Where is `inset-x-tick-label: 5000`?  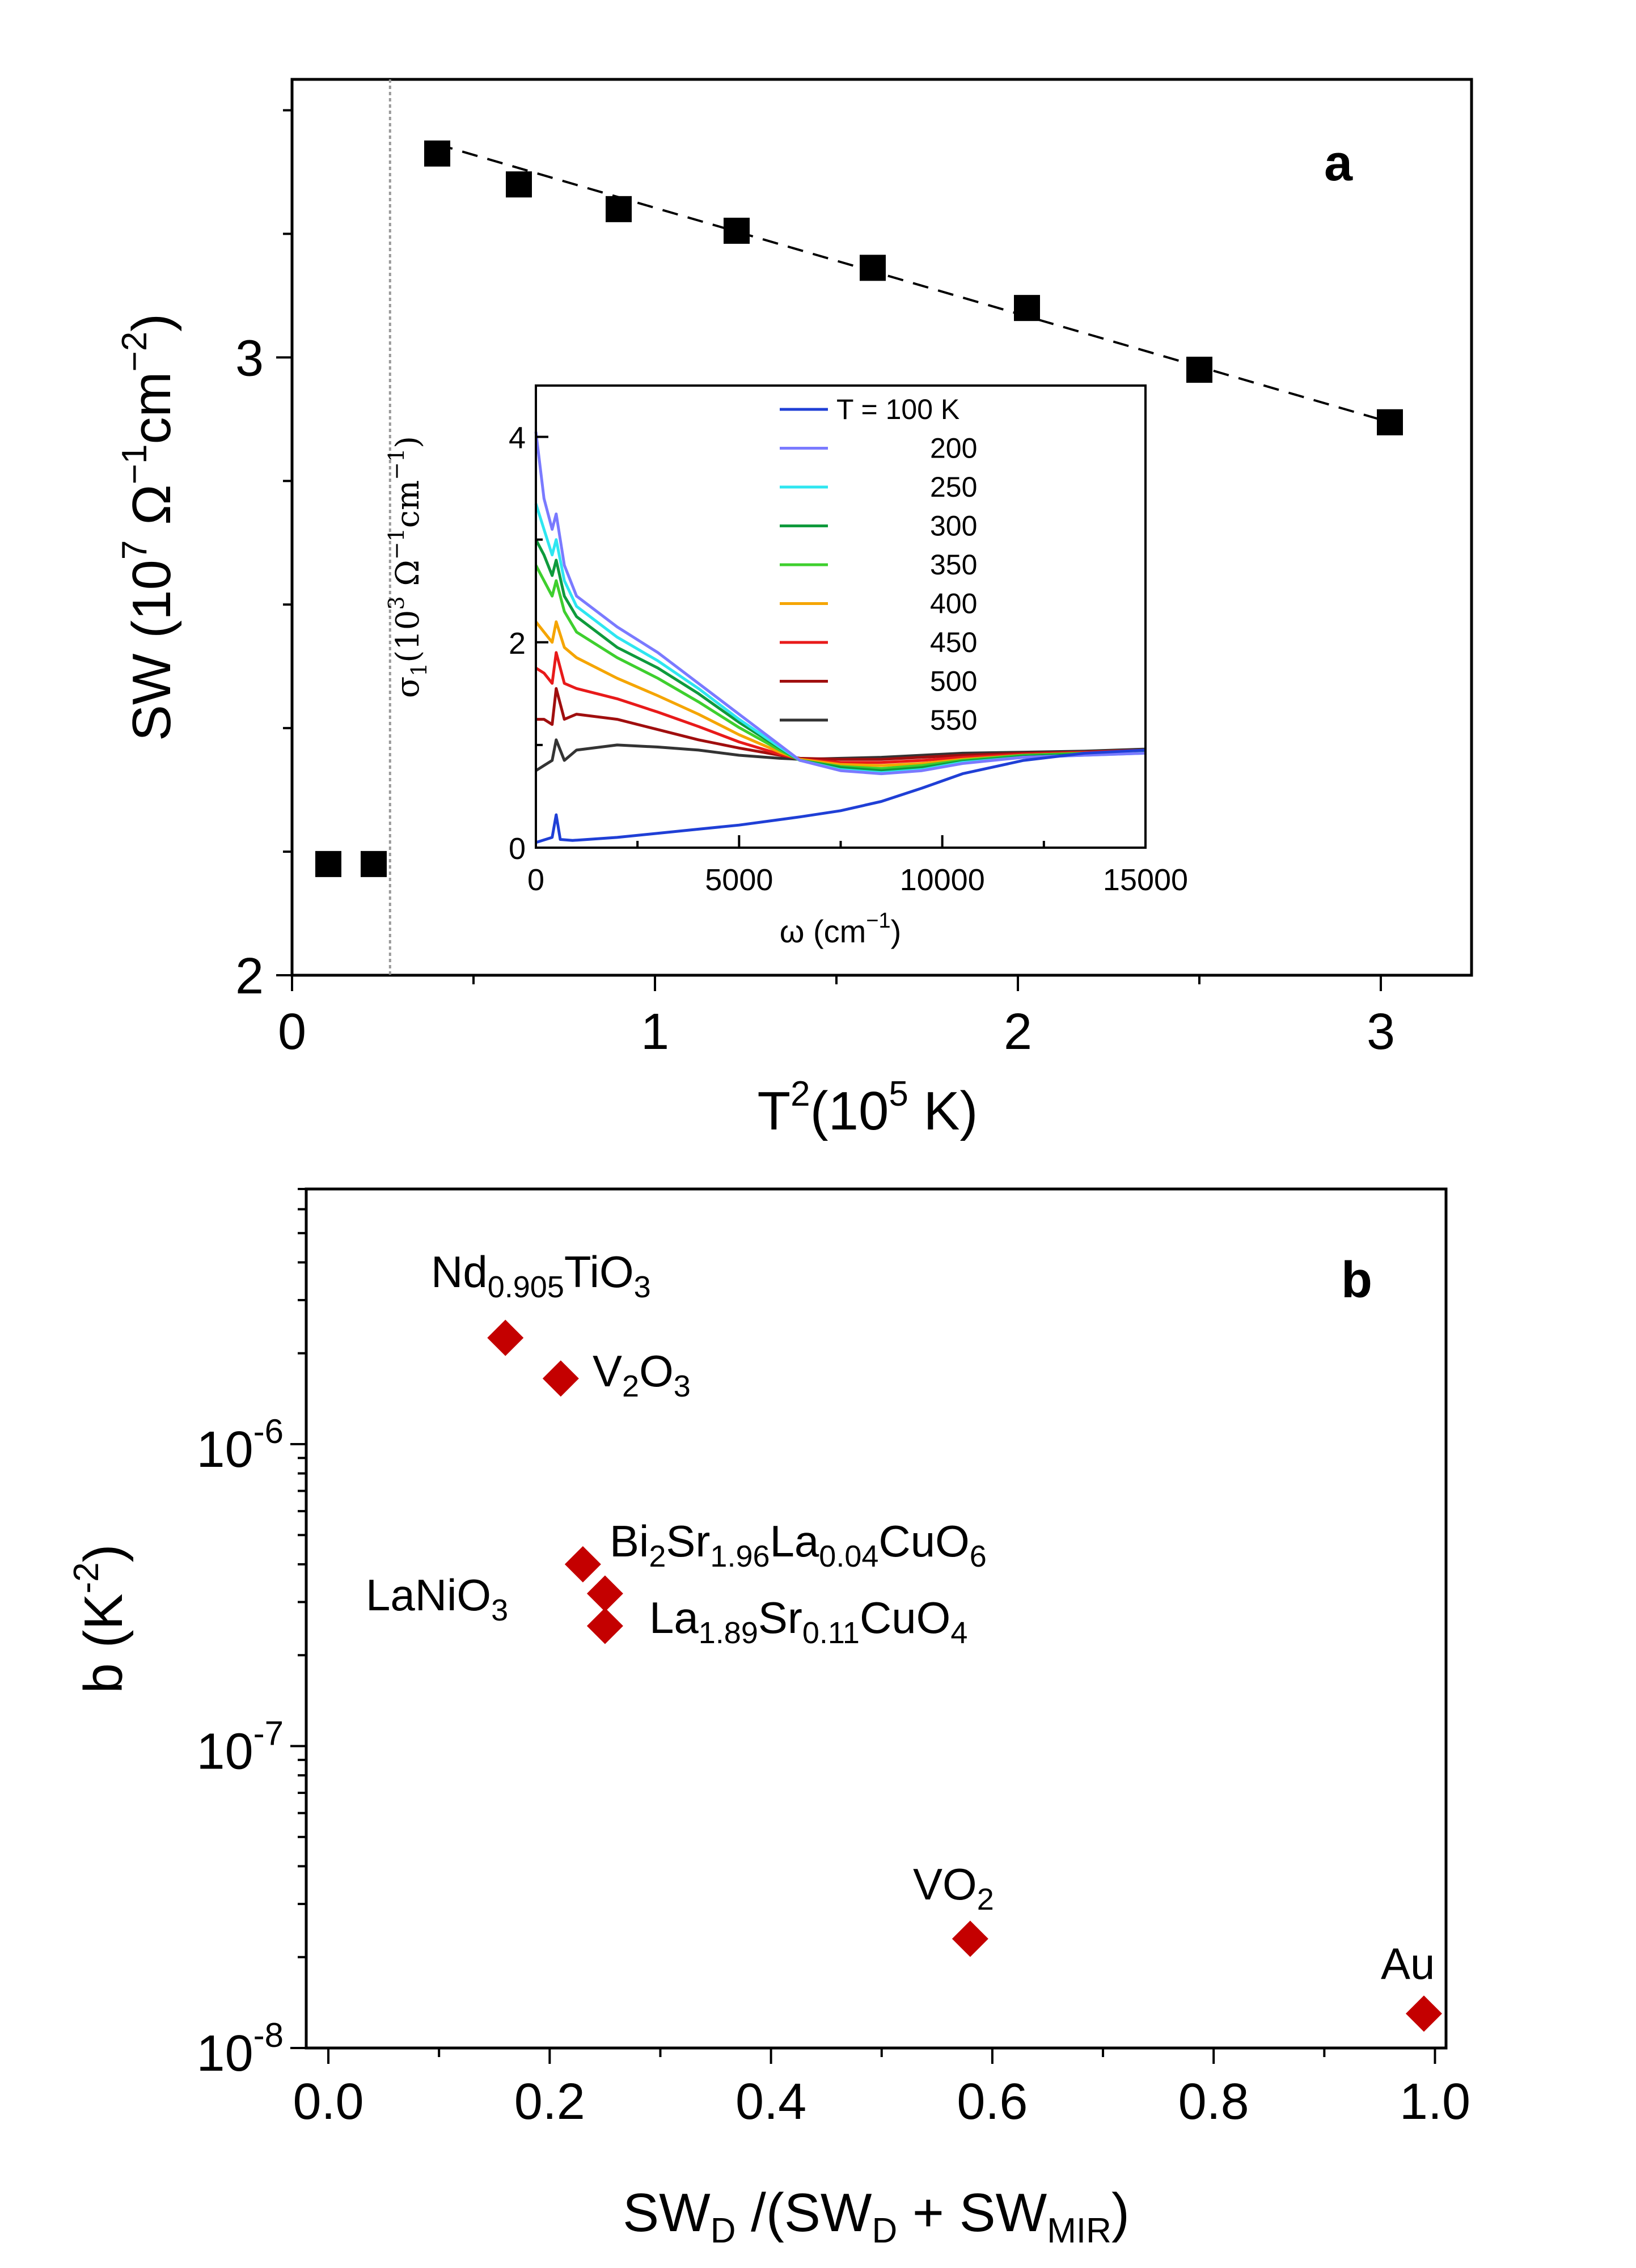
inset-x-tick-label: 5000 is located at coordinates (739, 880).